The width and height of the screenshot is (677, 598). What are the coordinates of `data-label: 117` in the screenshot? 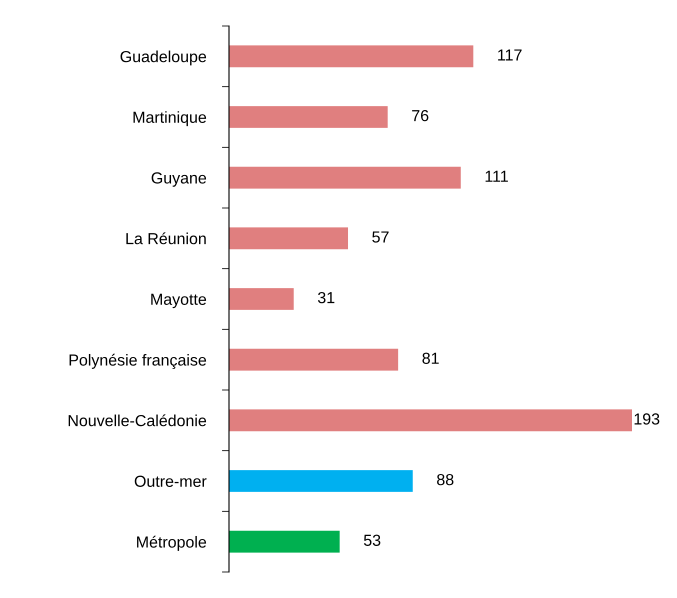 It's located at (510, 54).